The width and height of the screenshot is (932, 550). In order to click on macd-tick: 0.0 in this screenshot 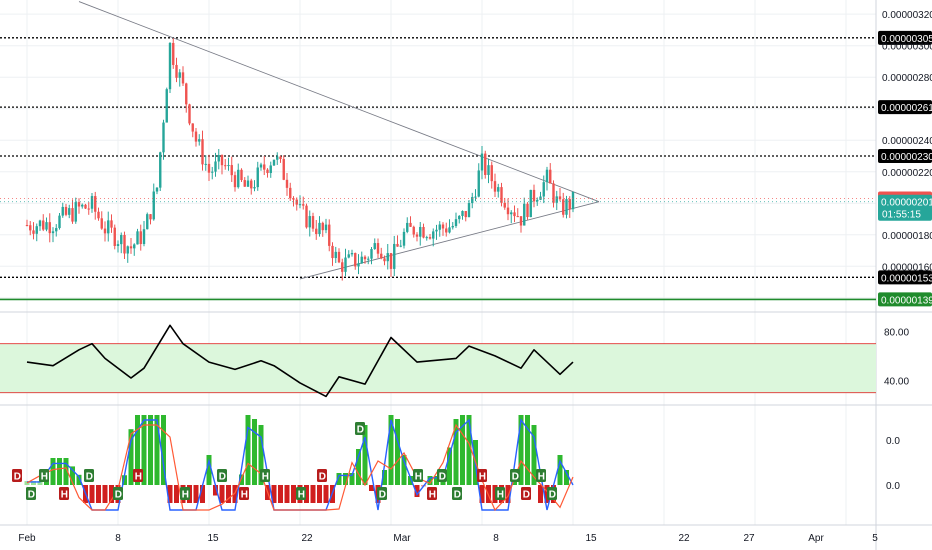, I will do `click(893, 486)`.